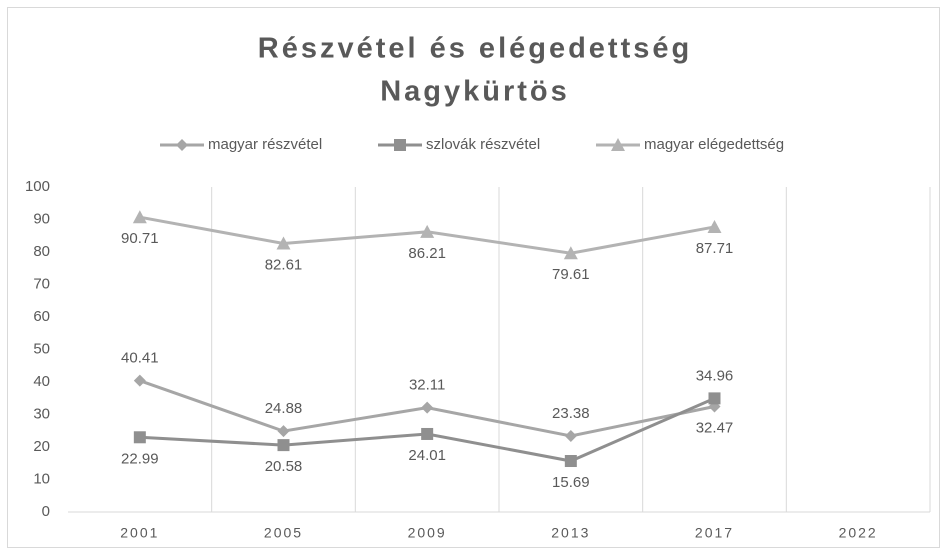 This screenshot has height=555, width=947. I want to click on chart-title: Nagykürtös, so click(475, 92).